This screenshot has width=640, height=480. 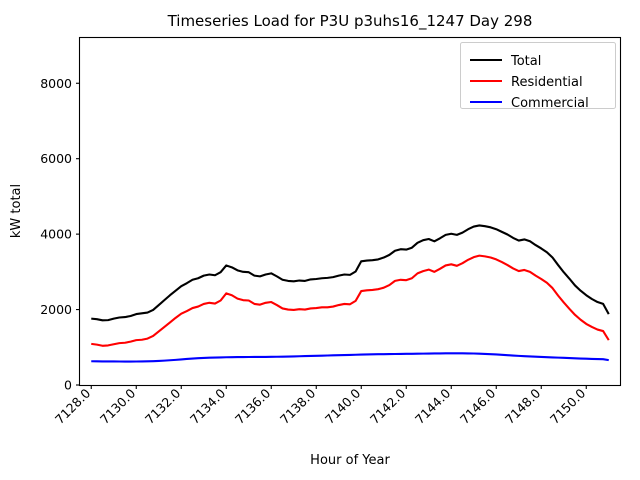 I want to click on y-axis-title: kW total, so click(x=16, y=211).